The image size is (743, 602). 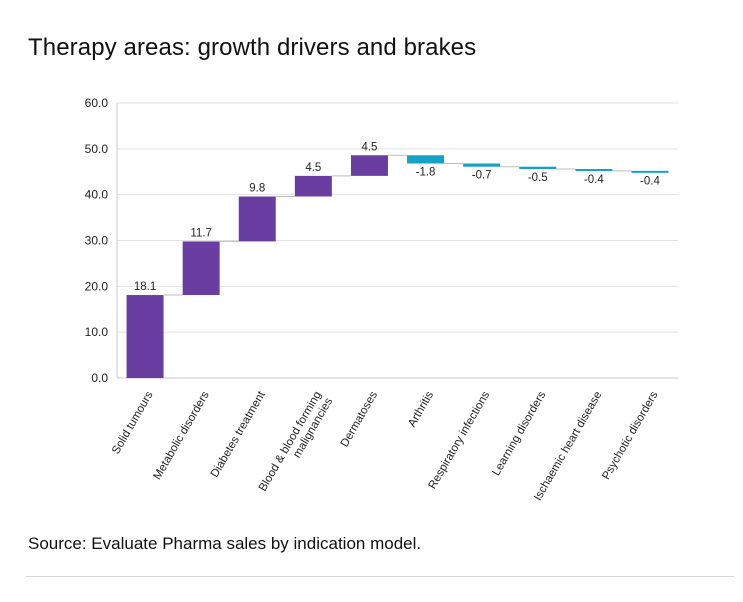 What do you see at coordinates (97, 103) in the screenshot?
I see `y-tick-label: 60.0` at bounding box center [97, 103].